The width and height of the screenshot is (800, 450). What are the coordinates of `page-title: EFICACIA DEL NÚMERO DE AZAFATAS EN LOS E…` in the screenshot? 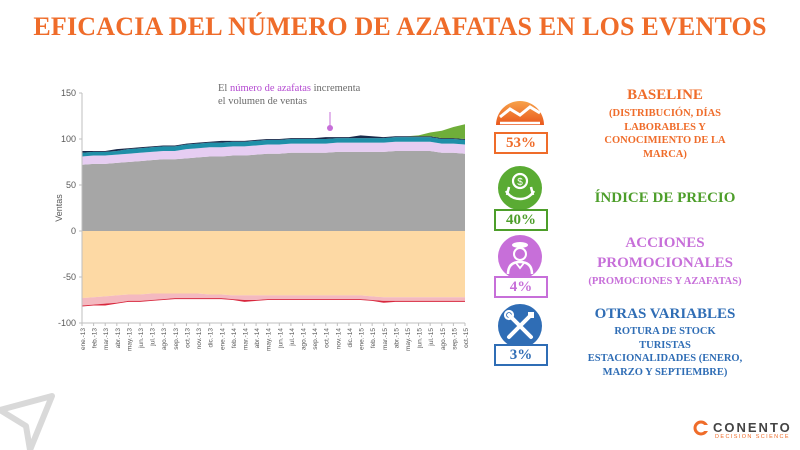 It's located at (400, 26).